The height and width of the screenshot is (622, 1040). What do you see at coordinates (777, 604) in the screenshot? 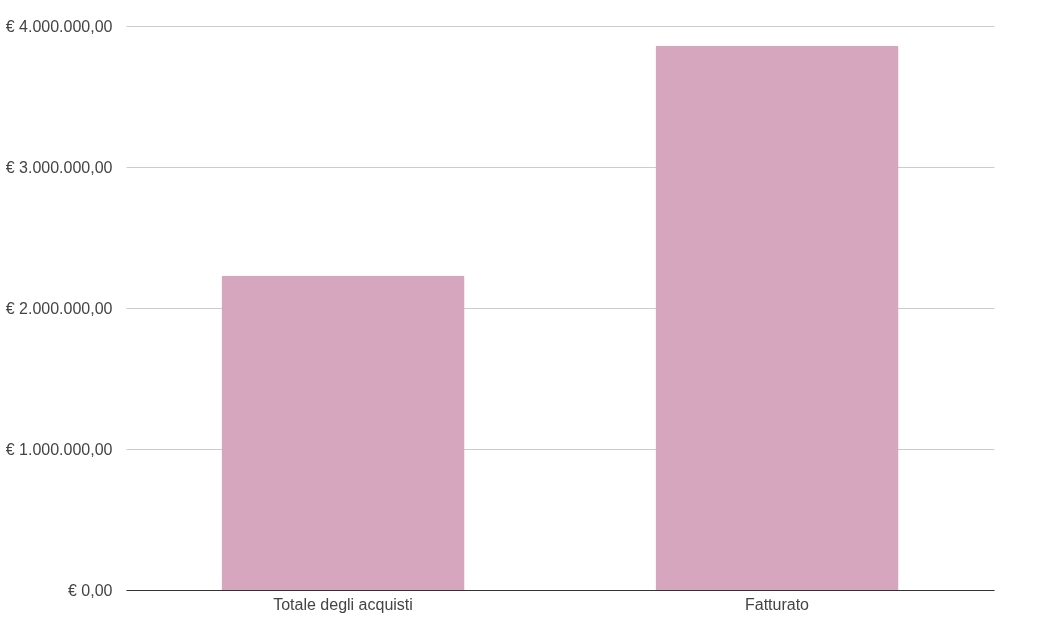
I see `x-tick-label: Fatturato` at bounding box center [777, 604].